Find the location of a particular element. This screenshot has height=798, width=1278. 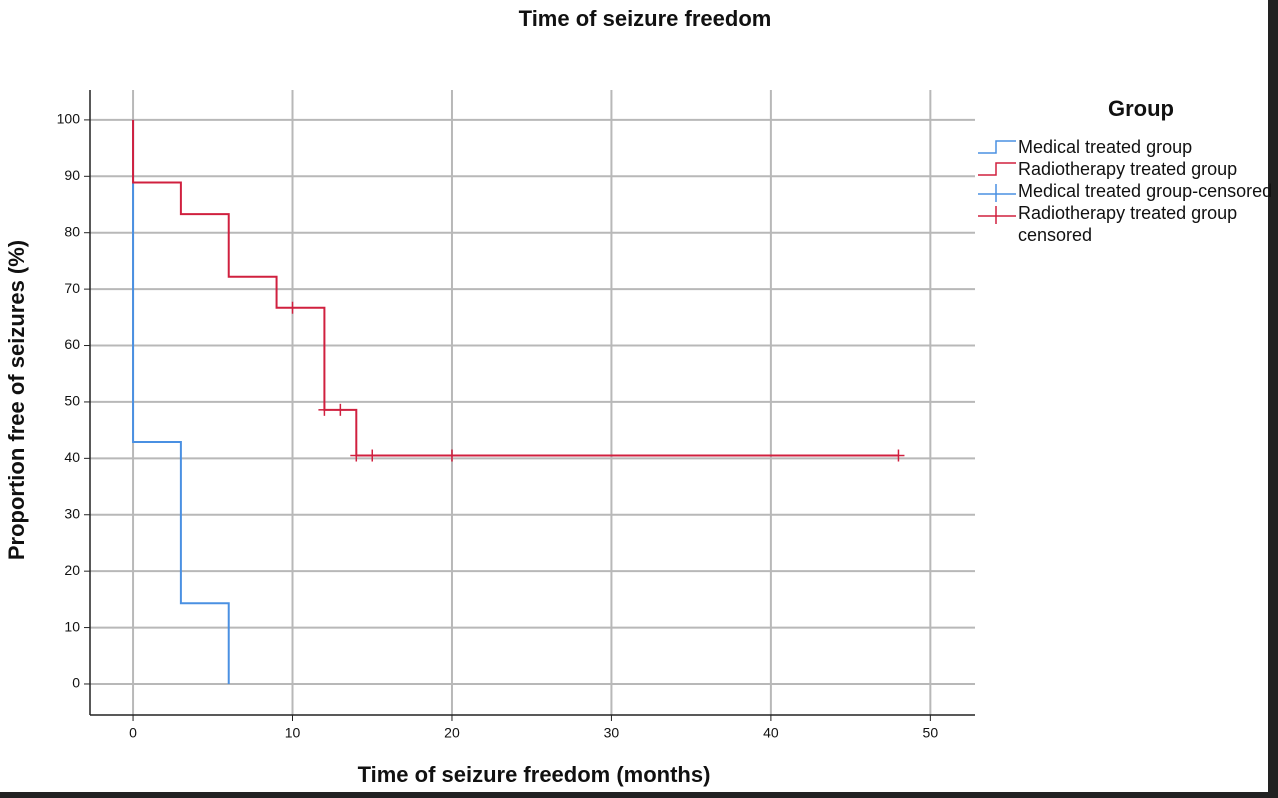

chart-title: Time of seizure freedom is located at coordinates (645, 18).